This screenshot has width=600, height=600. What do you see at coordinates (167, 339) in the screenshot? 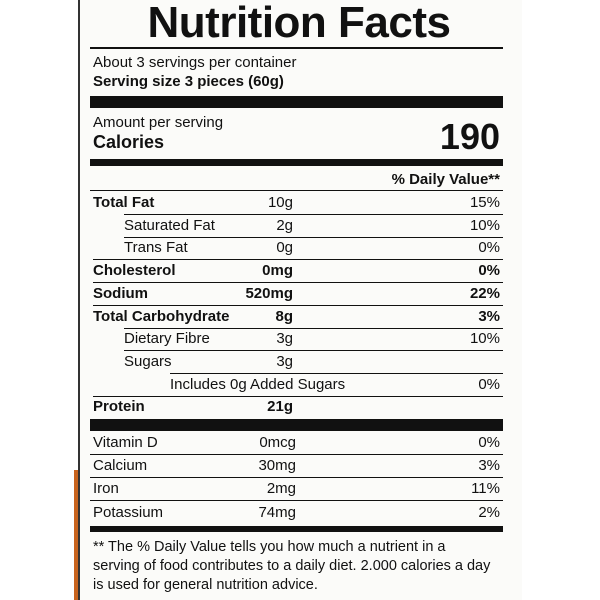
I see `nutrient-name: Dietary Fibre` at bounding box center [167, 339].